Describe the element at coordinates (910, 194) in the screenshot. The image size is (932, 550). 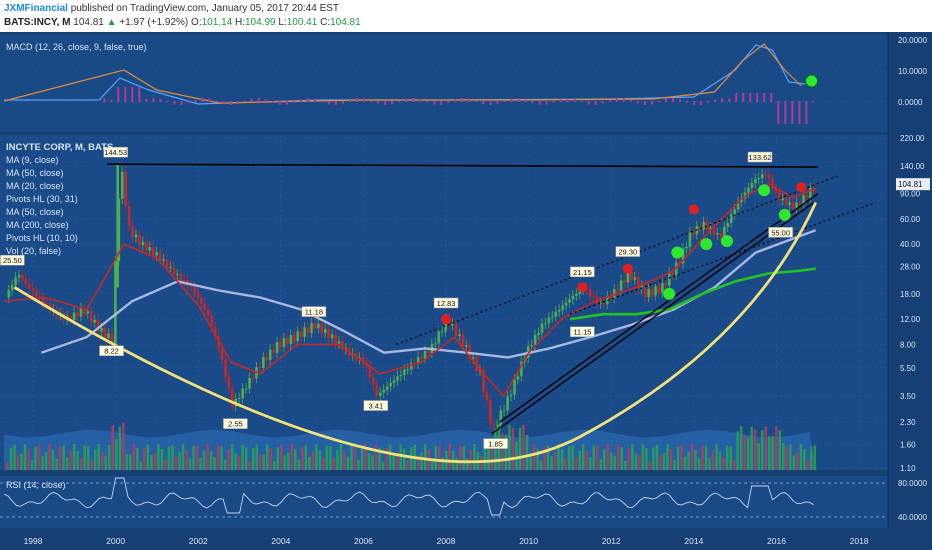
I see `price-tick-label: 90.00` at that location.